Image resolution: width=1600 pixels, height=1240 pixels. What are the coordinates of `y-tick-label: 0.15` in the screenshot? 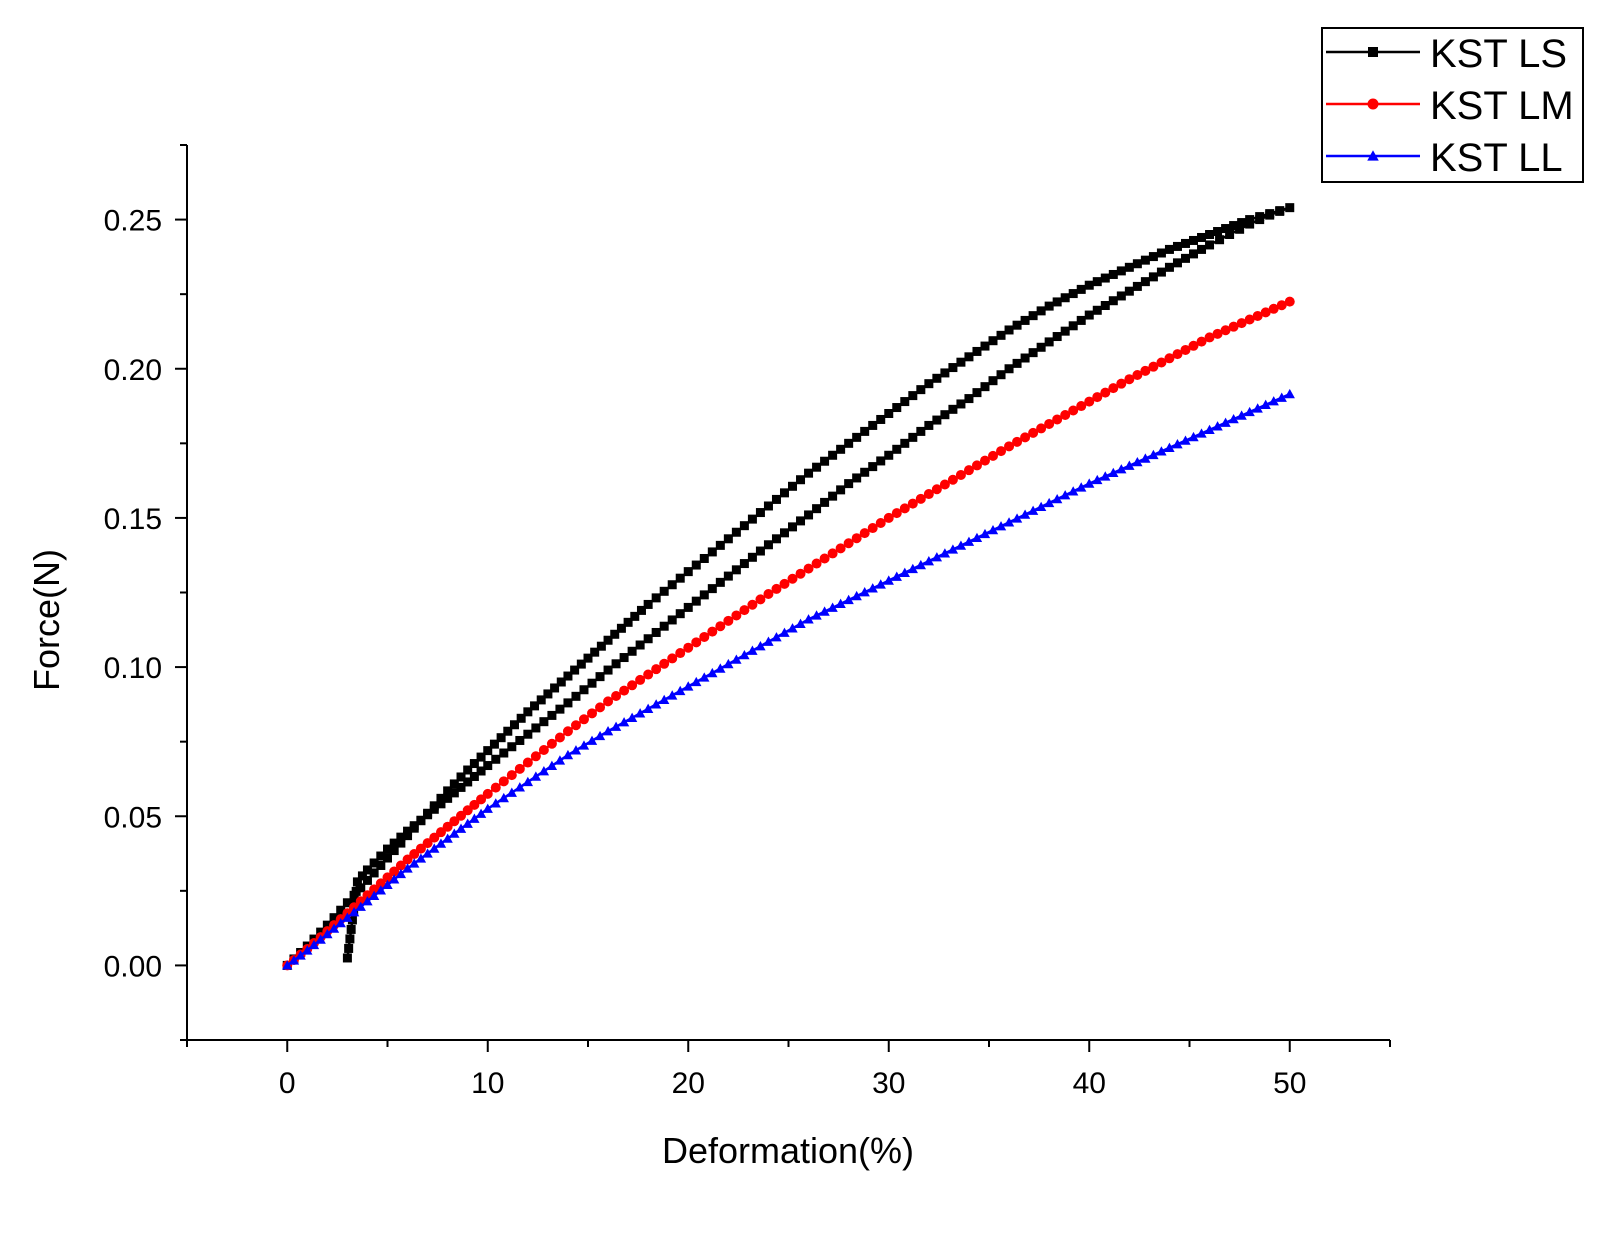 It's located at (133, 519).